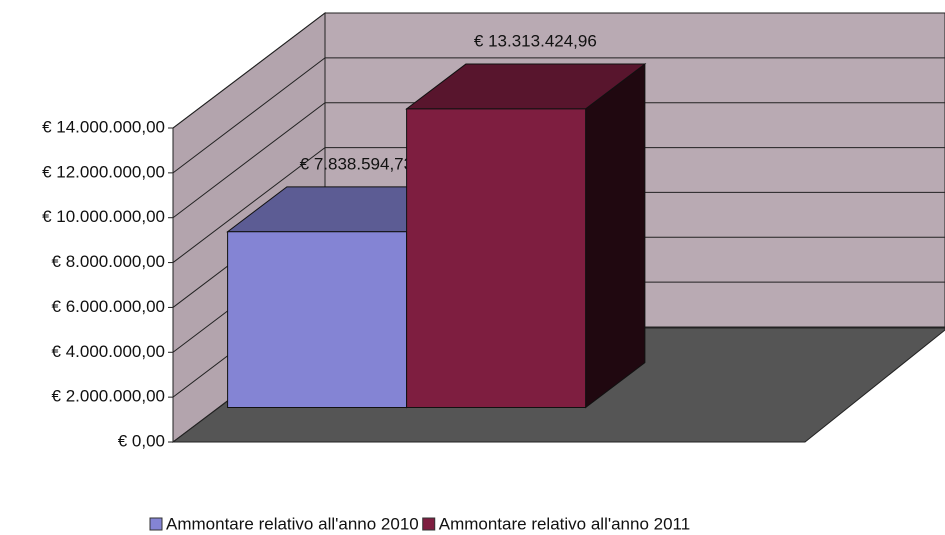 This screenshot has height=535, width=945. Describe the element at coordinates (615, 236) in the screenshot. I see `bar-side` at that location.